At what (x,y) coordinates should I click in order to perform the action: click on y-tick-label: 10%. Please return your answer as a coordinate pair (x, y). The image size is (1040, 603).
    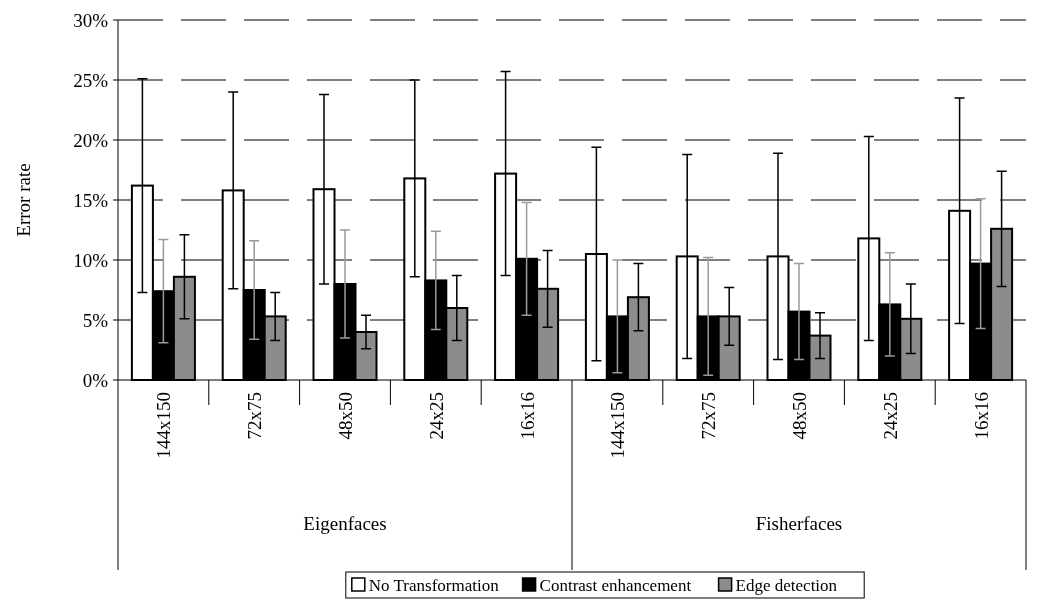
    Looking at the image, I should click on (91, 260).